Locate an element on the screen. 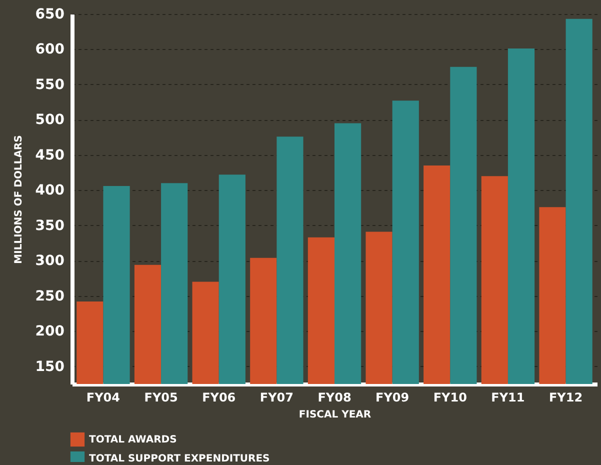 The image size is (601, 465). x-tick-label: FY09 is located at coordinates (393, 397).